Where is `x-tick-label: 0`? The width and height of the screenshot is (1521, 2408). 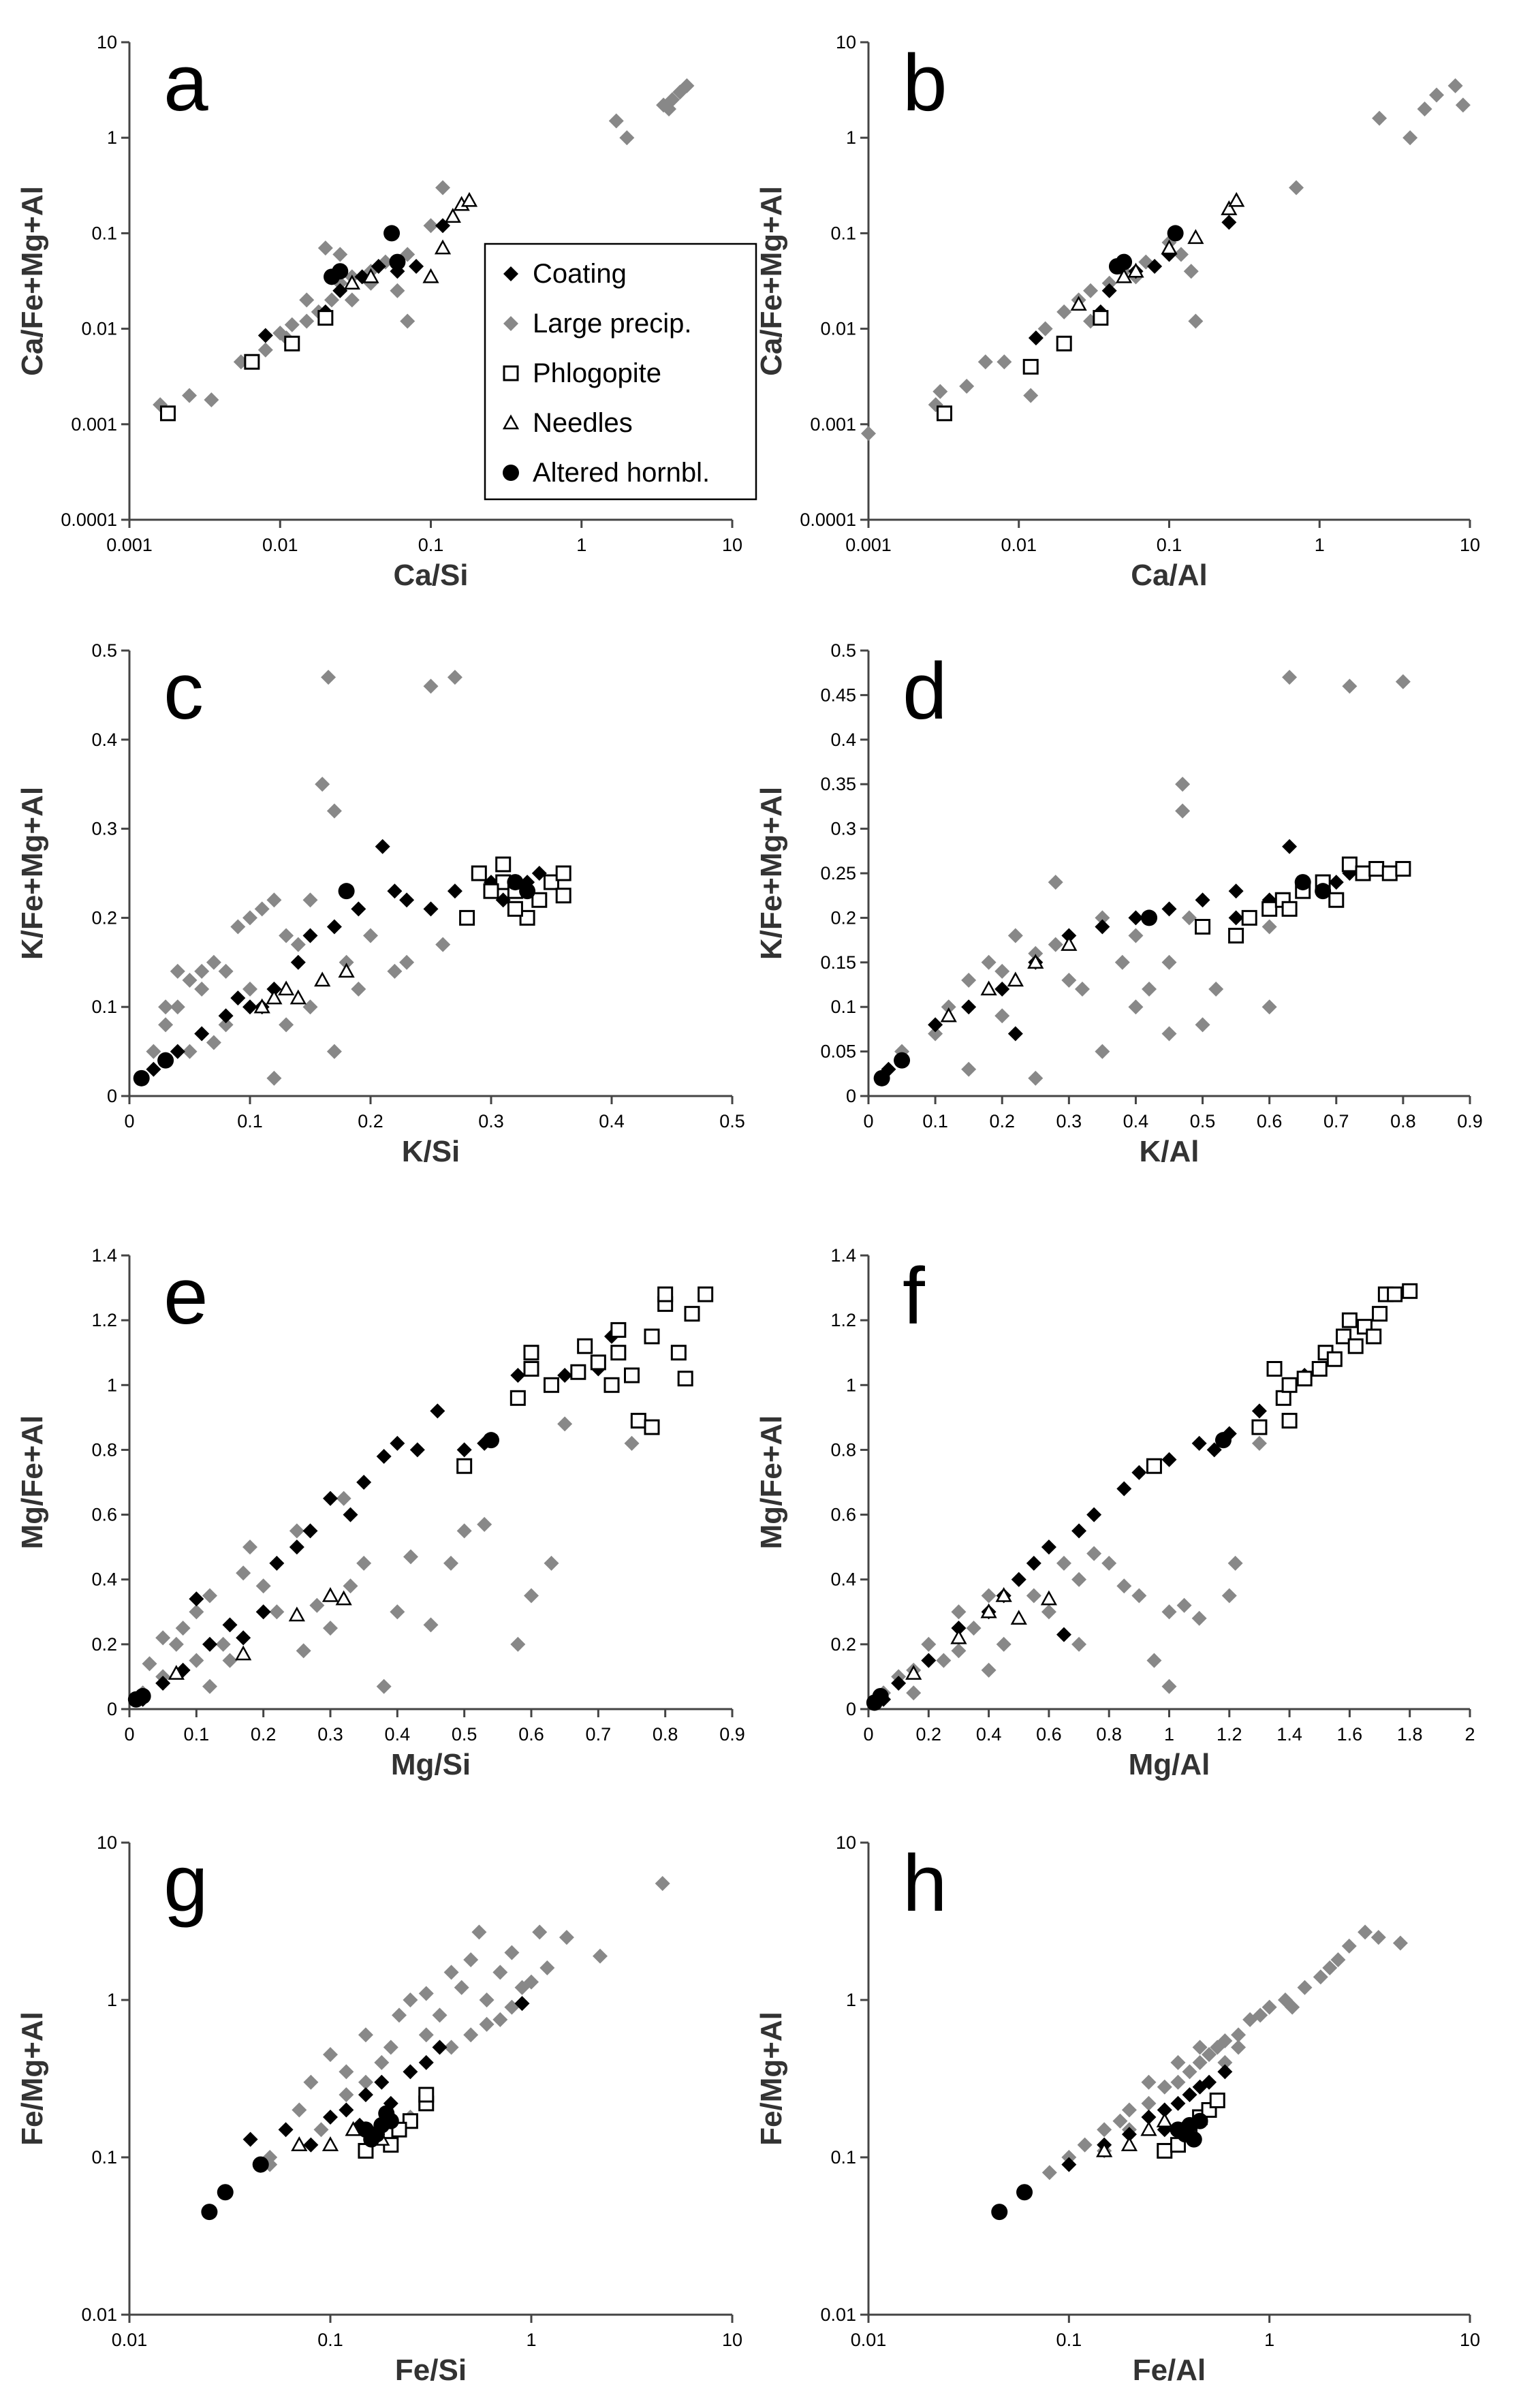
x-tick-label: 0 is located at coordinates (129, 1734).